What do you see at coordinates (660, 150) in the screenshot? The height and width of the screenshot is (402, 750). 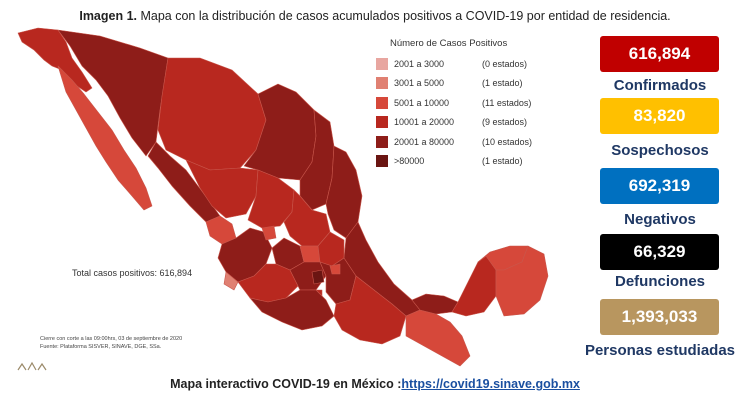 I see `suspected-label: Sospechosos` at bounding box center [660, 150].